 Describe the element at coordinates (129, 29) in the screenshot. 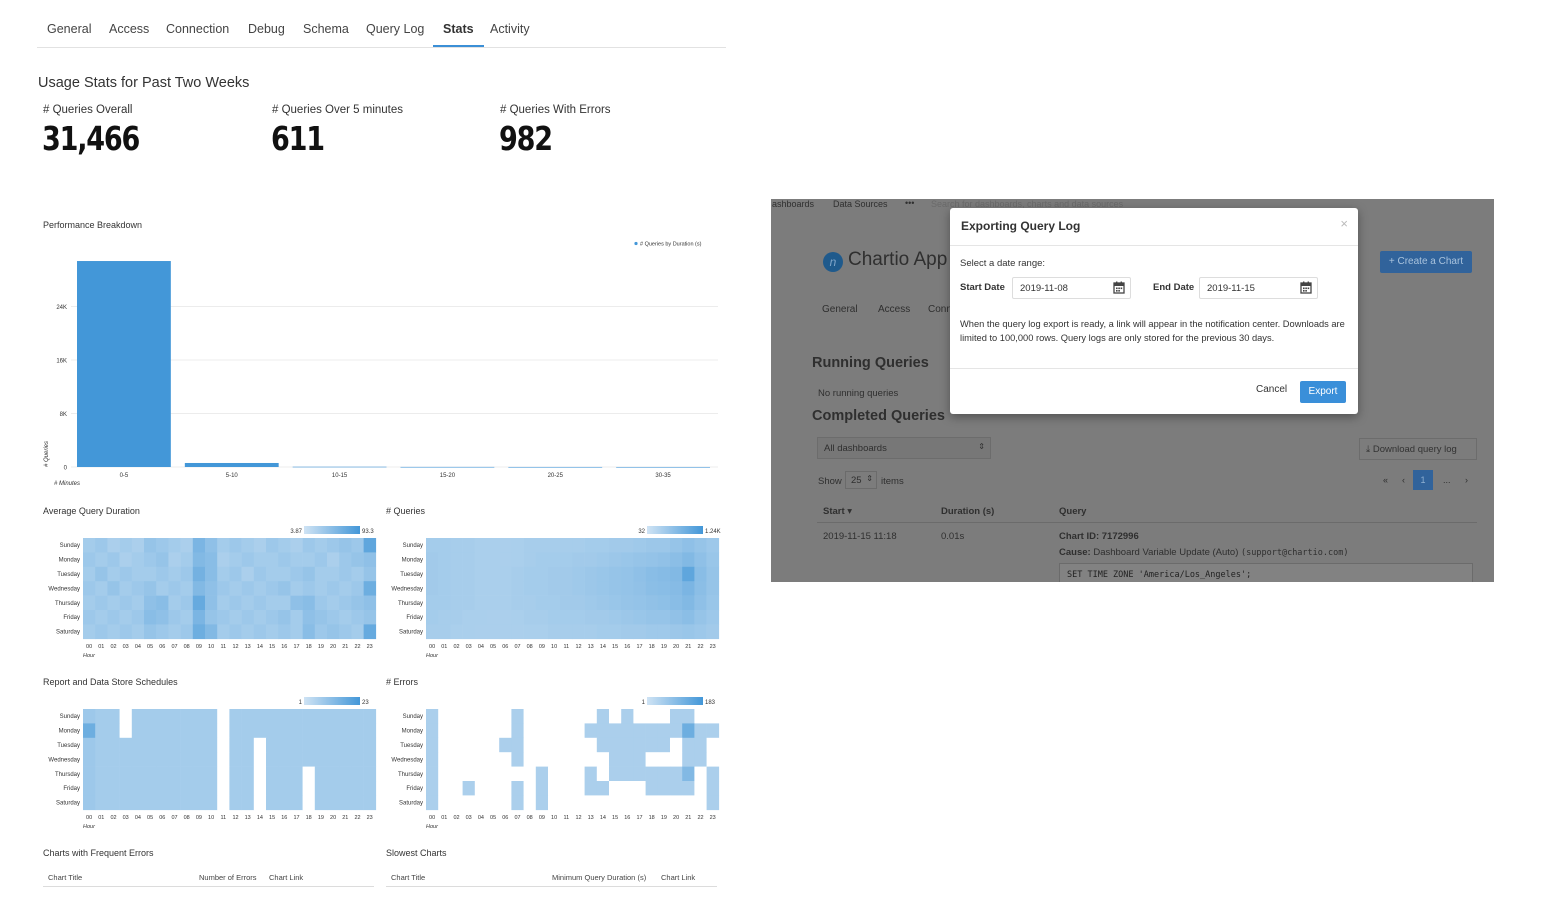

I see `tab-access: Access` at that location.